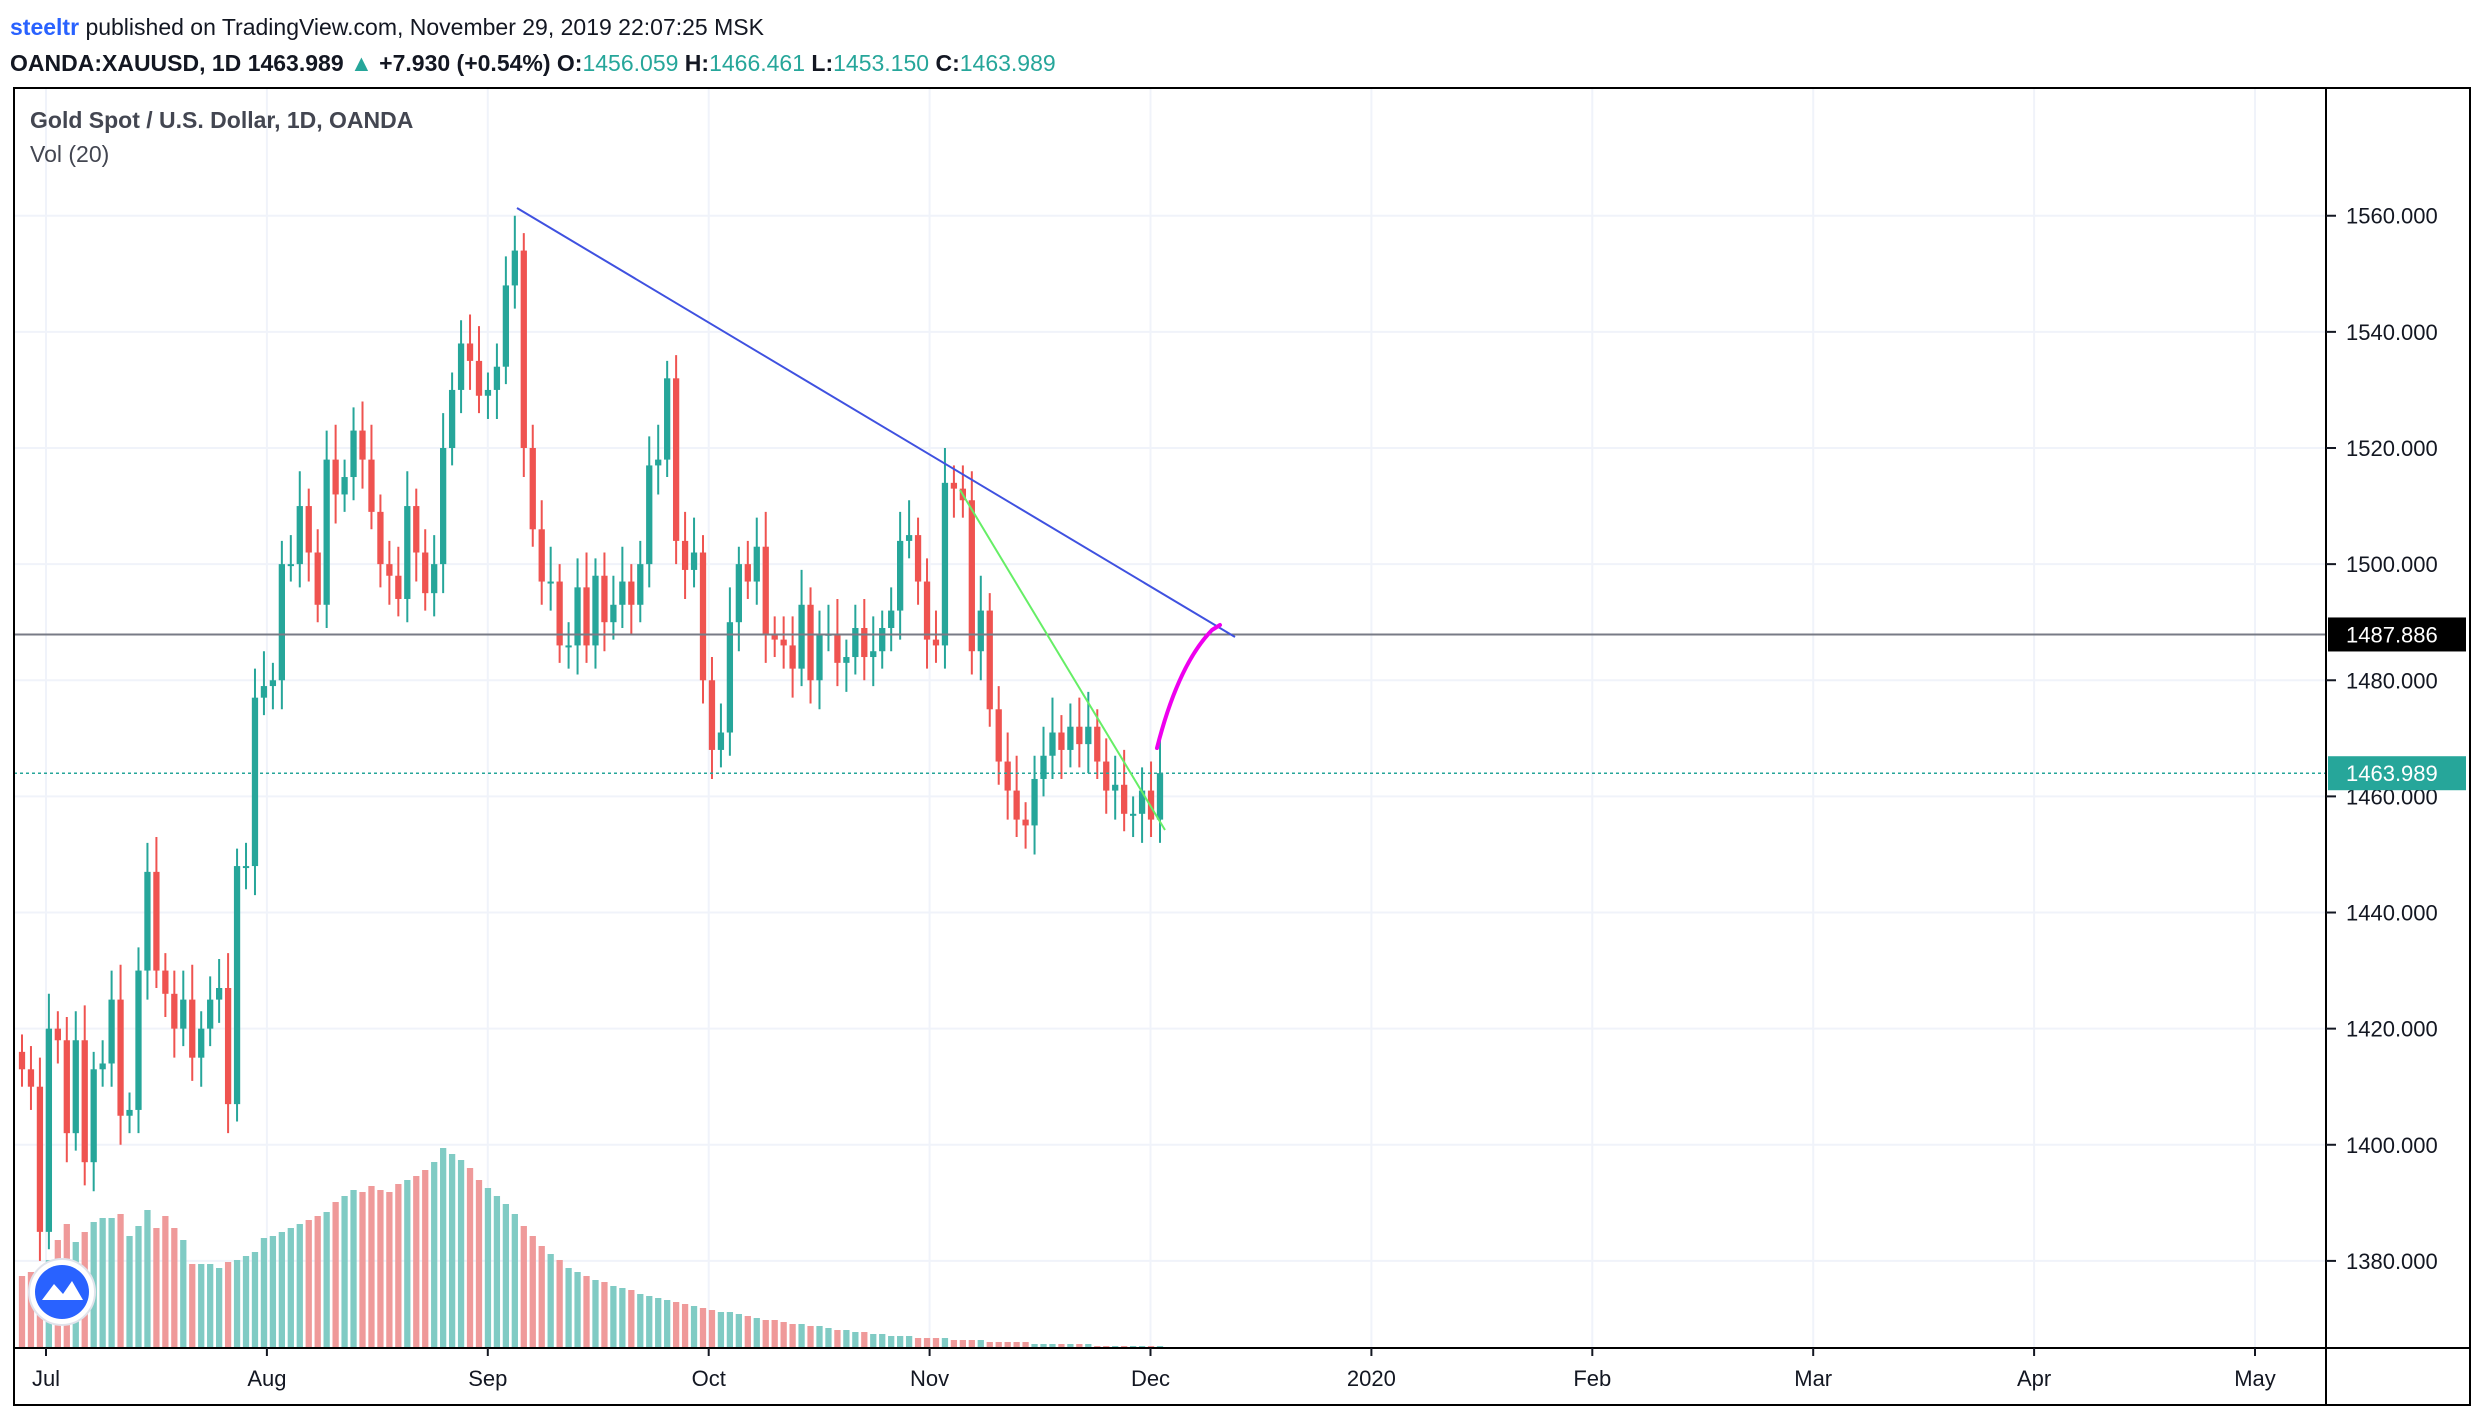 The width and height of the screenshot is (2472, 1418). I want to click on axis-corner, so click(2398, 1376).